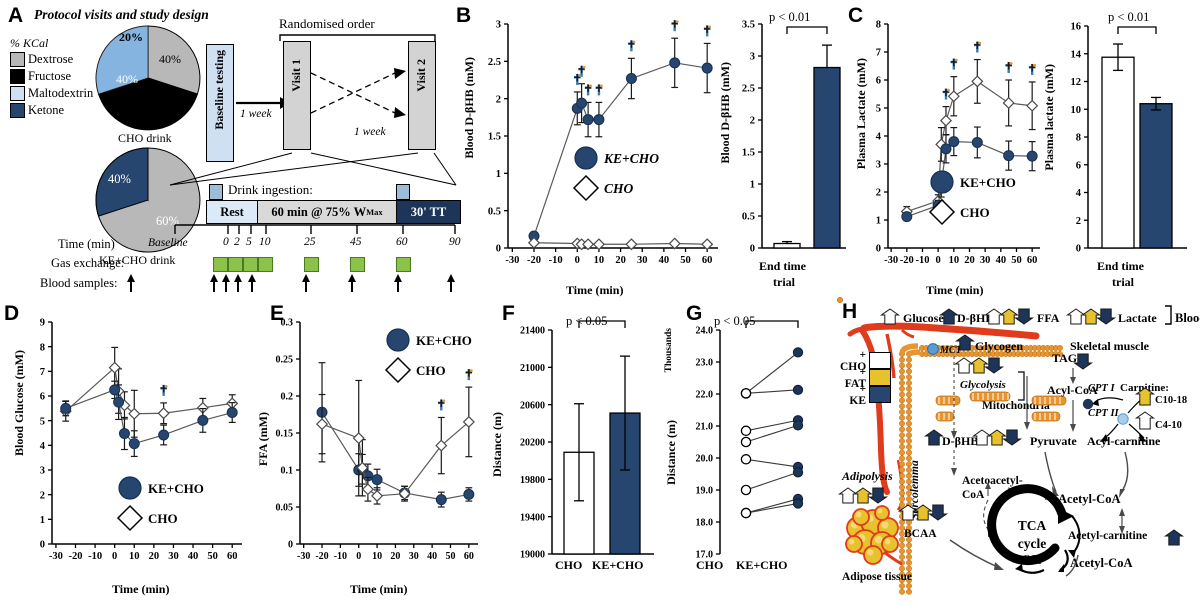 The image size is (1200, 605). What do you see at coordinates (356, 242) in the screenshot?
I see `time-tick-45: 45` at bounding box center [356, 242].